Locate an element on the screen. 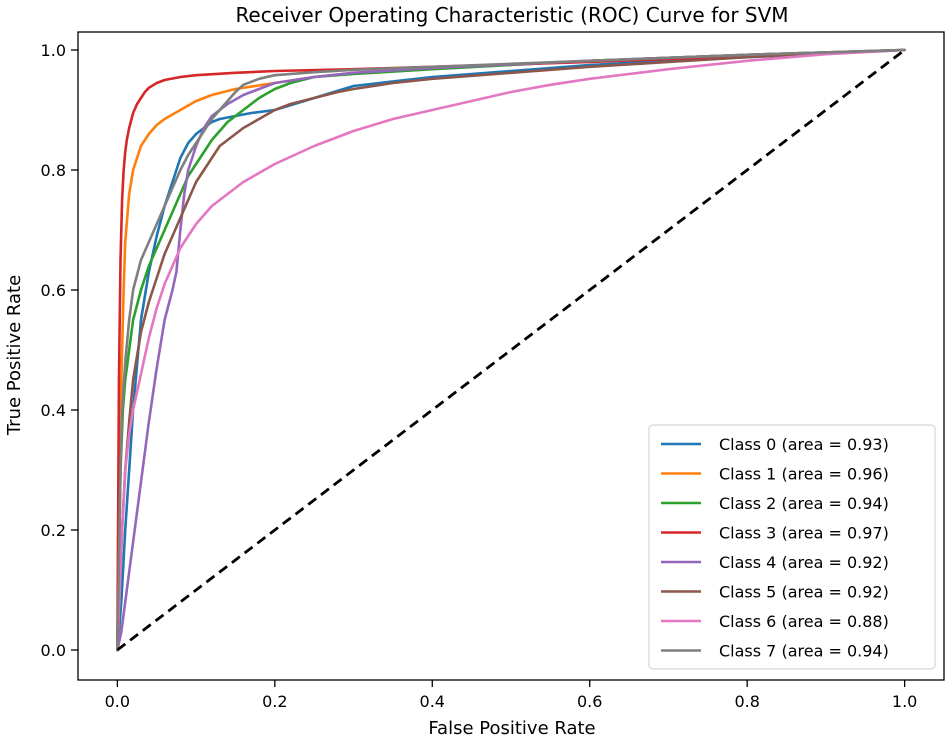  x-tick-label: 0.0 is located at coordinates (117, 701).